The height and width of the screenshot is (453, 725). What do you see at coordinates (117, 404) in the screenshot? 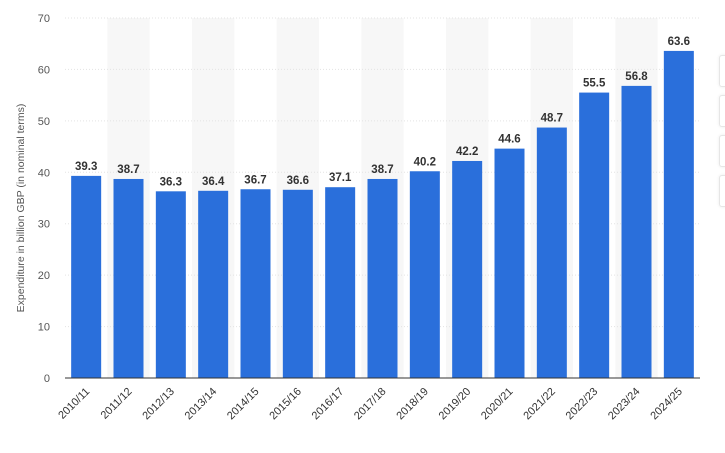
I see `x-tick-label: 2011/12` at bounding box center [117, 404].